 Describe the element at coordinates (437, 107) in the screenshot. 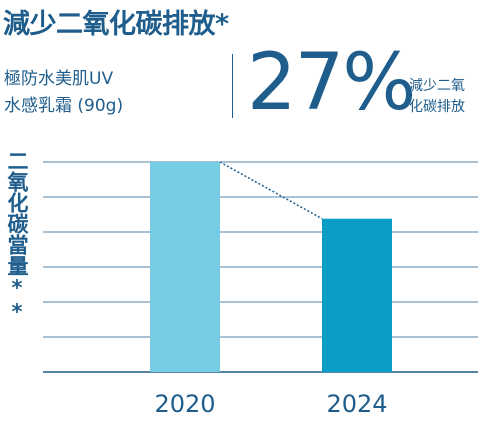

I see `reduction-label-line2: 化碳排放` at that location.